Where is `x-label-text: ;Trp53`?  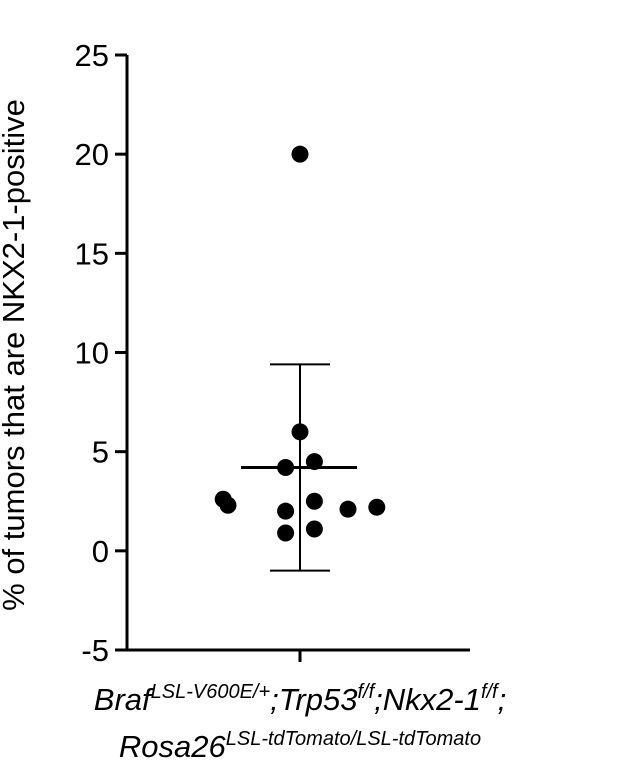 x-label-text: ;Trp53 is located at coordinates (313, 699).